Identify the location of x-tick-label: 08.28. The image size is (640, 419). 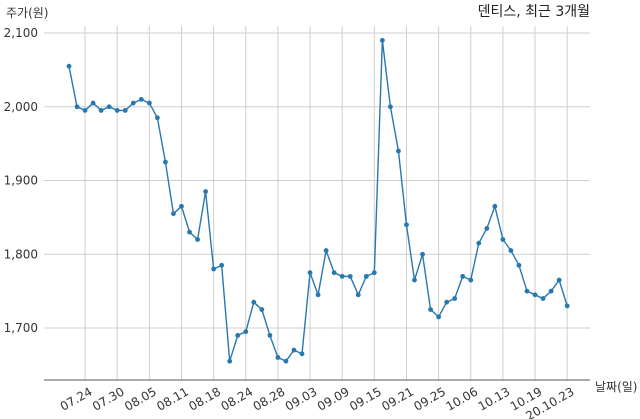
(269, 398).